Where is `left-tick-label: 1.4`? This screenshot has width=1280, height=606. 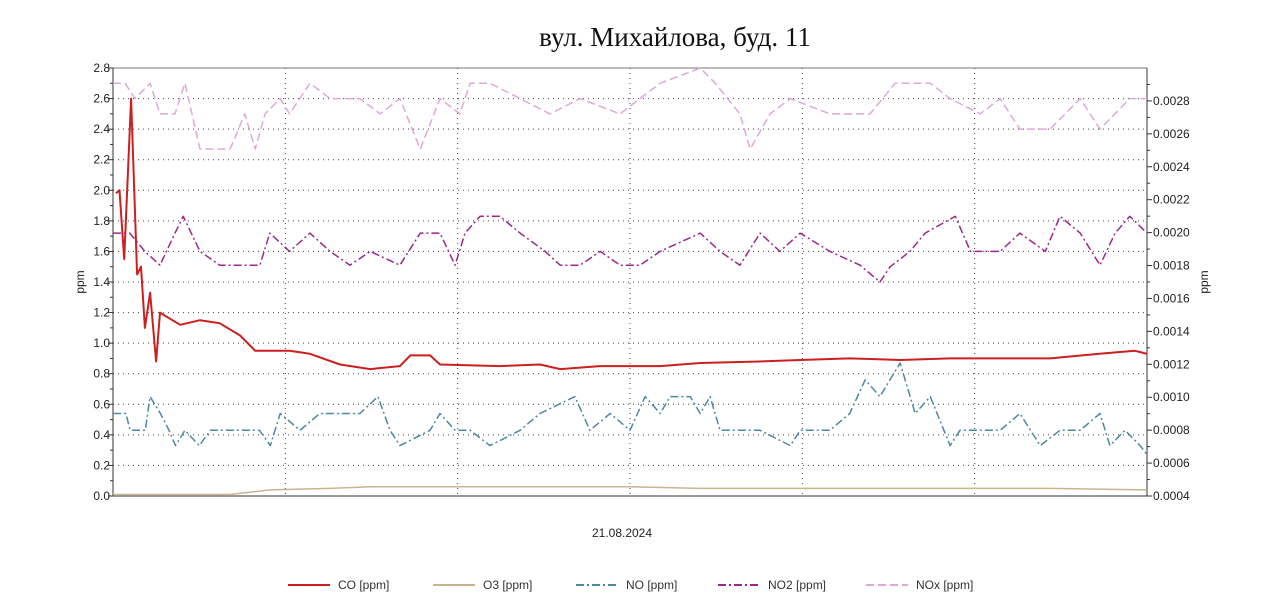 left-tick-label: 1.4 is located at coordinates (101, 282).